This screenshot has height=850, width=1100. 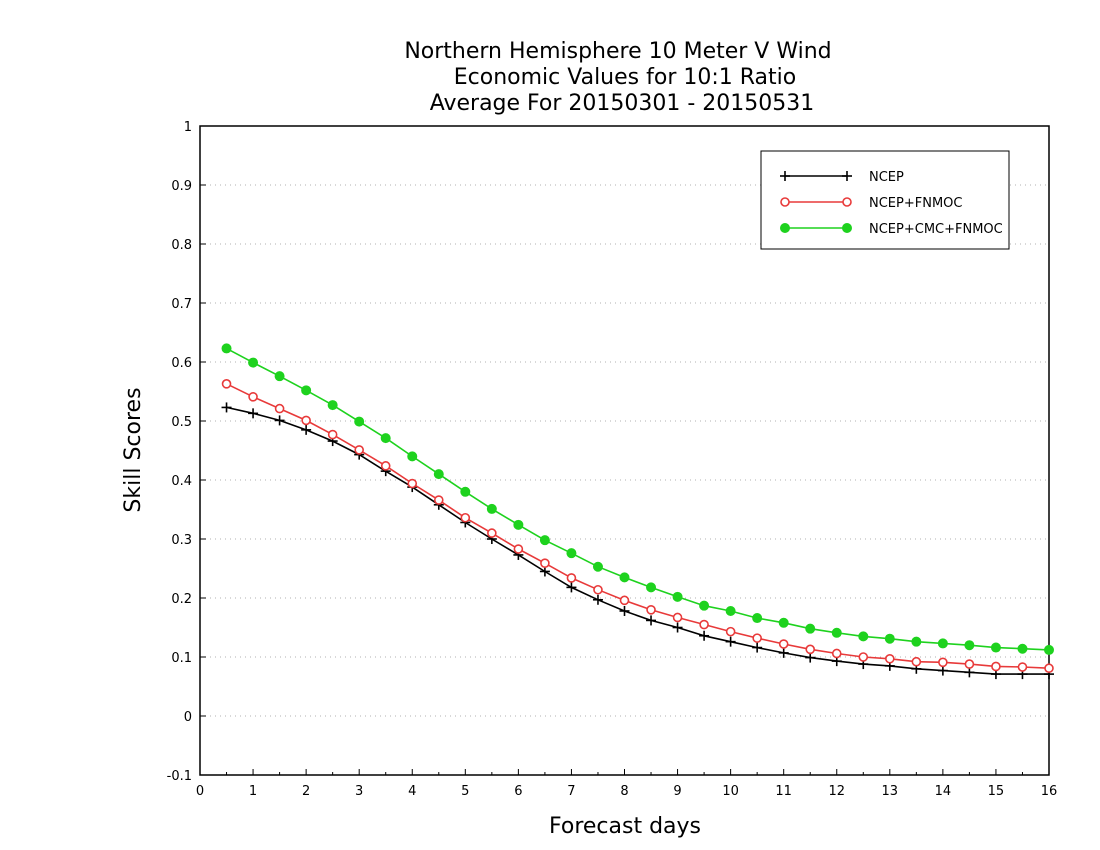 I want to click on x-axis-ticks: 0 1 2 3 4 5 6 7 8 9 10 11 12 13 14 15 16, so click(x=626, y=784).